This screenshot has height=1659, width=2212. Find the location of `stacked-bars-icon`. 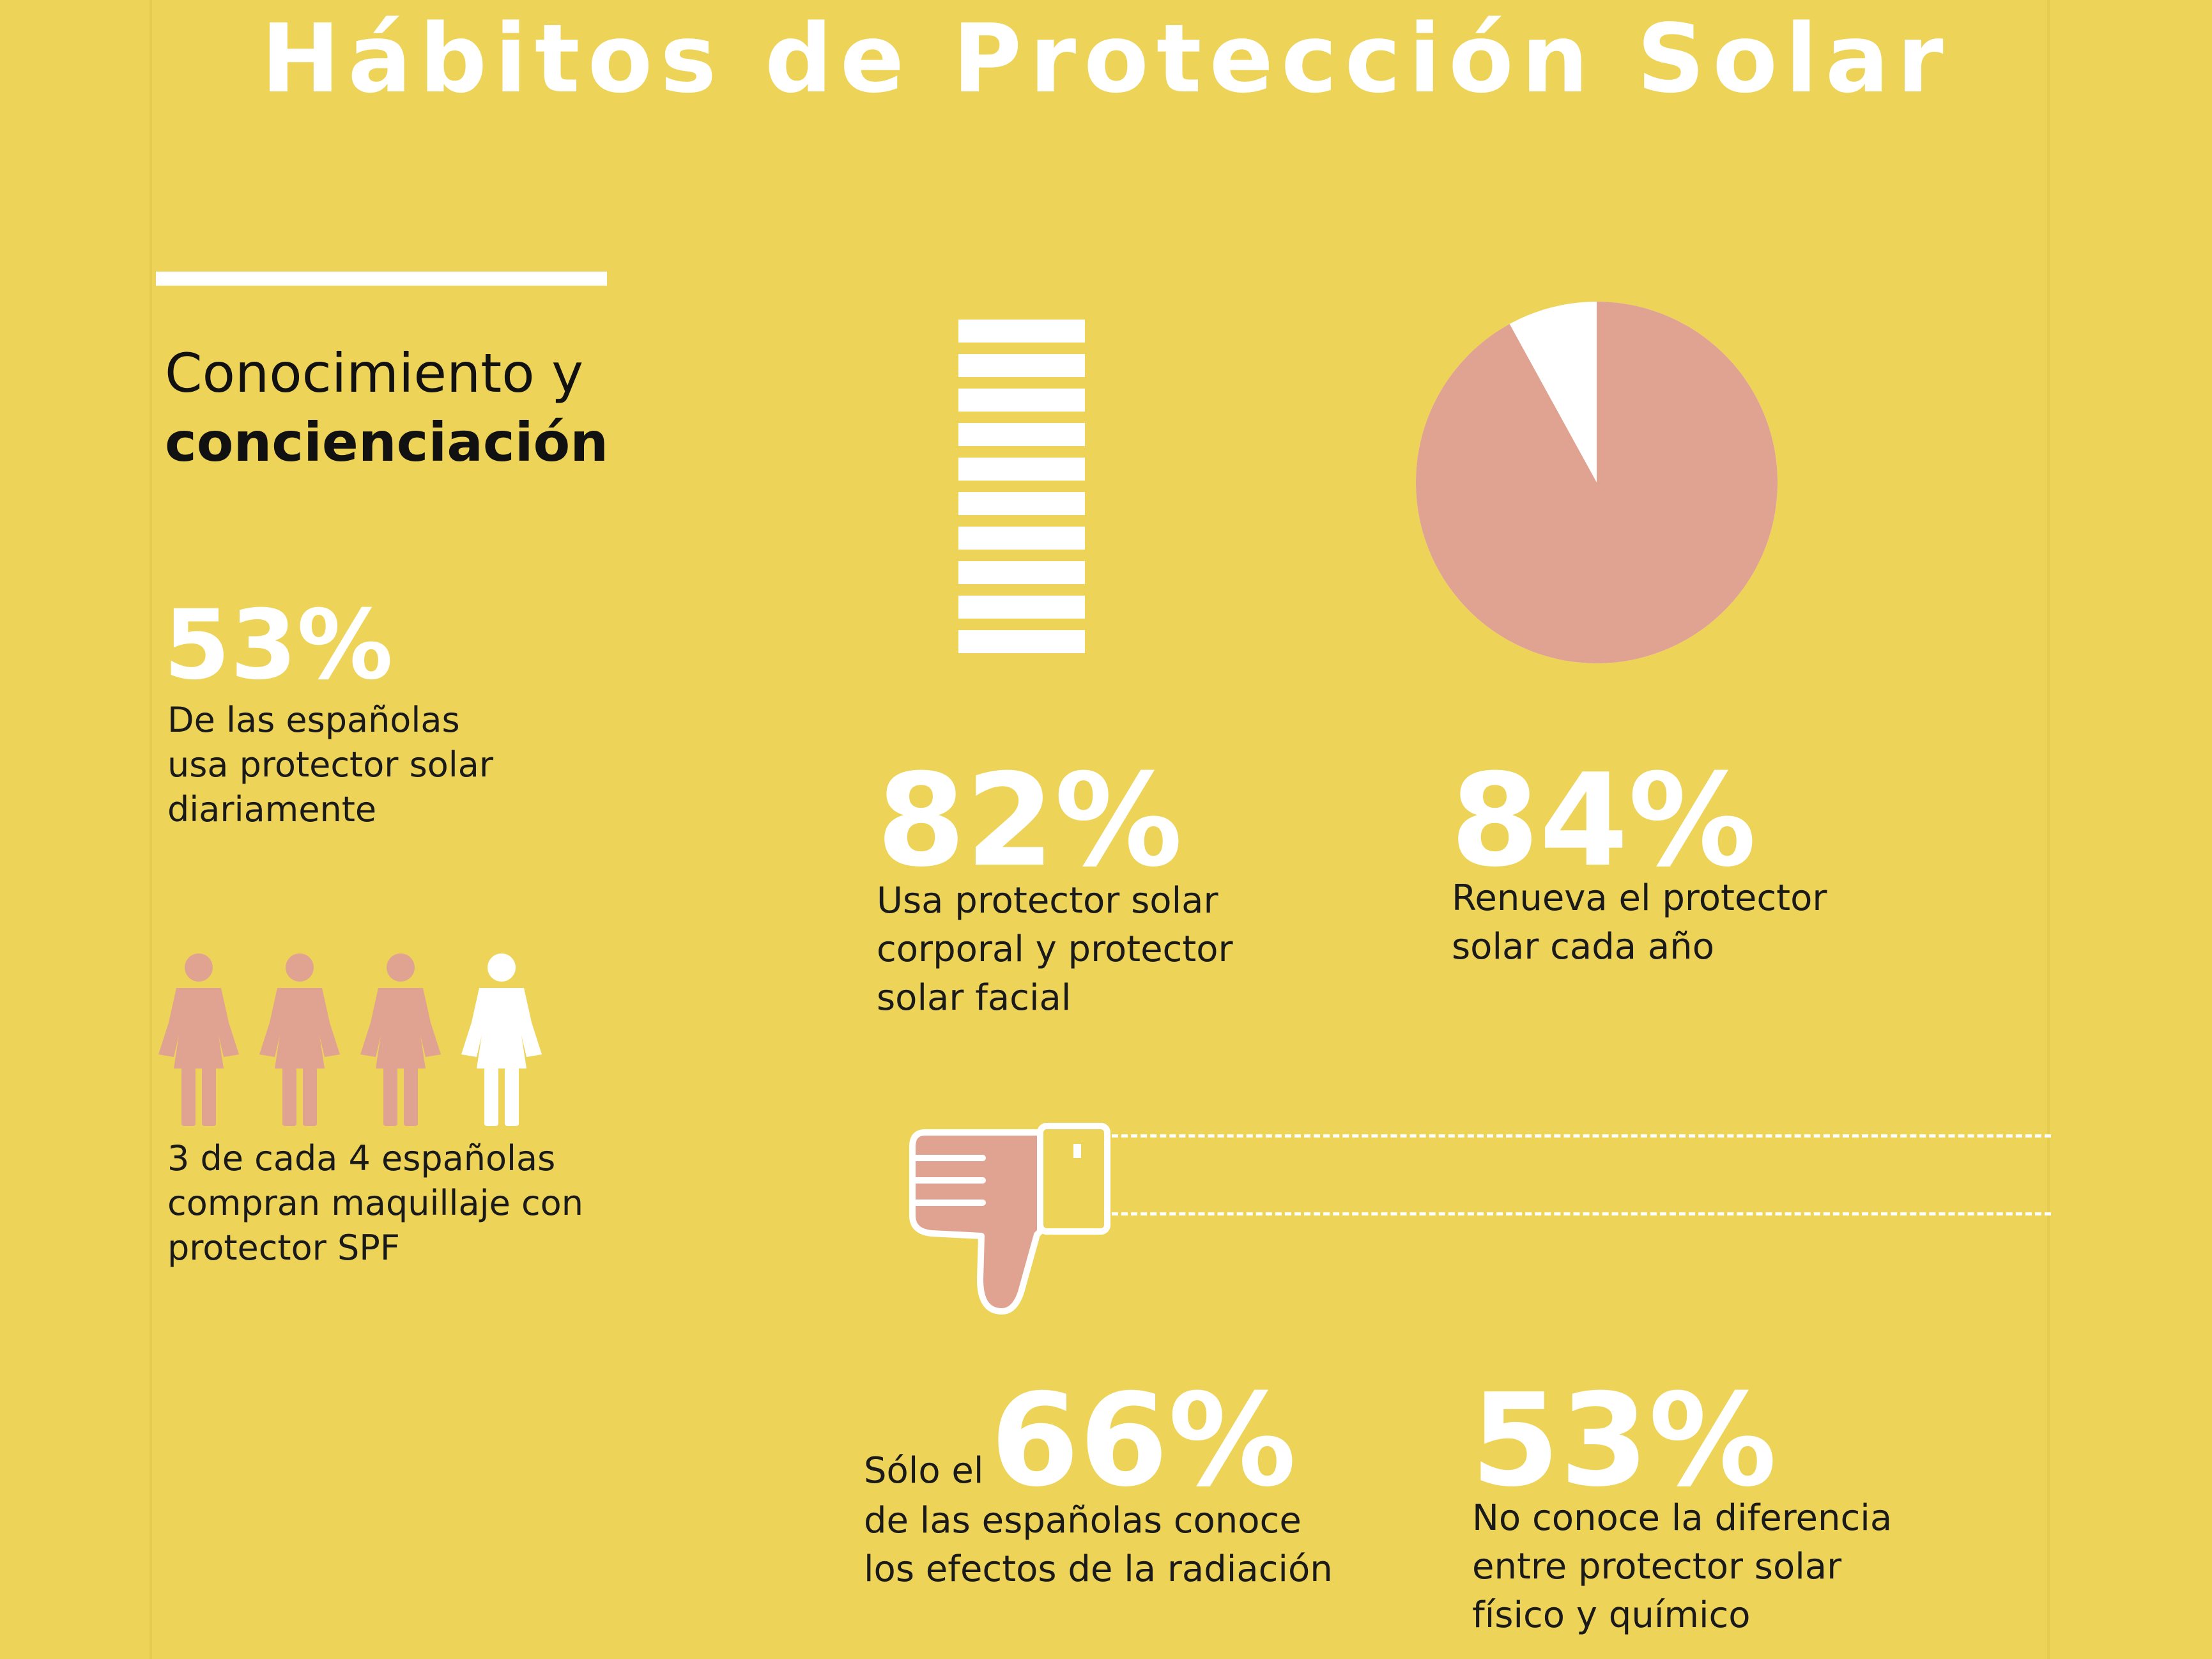

stacked-bars-icon is located at coordinates (1021, 492).